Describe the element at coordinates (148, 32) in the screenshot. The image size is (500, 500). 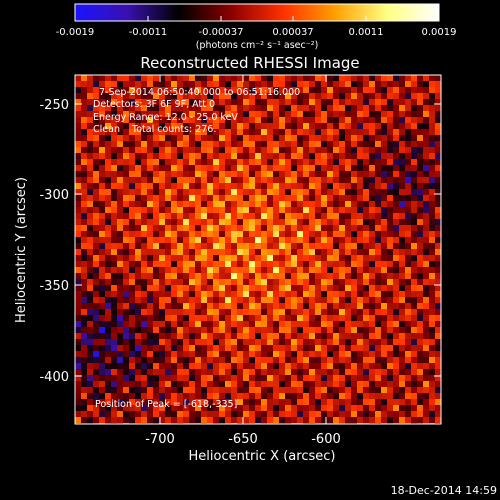
I see `colorbar-tick-label: -0.0011` at that location.